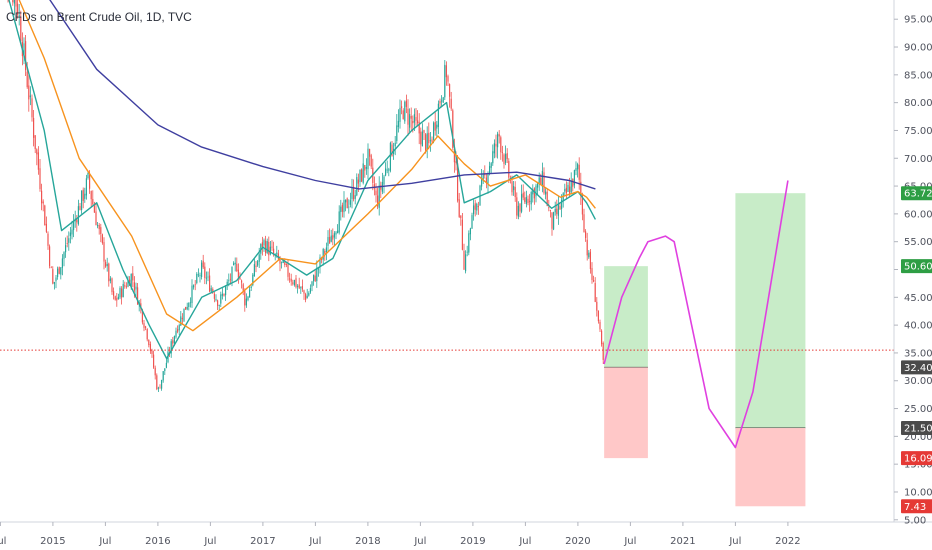  I want to click on price-badge-label: 16.09, so click(918, 459).